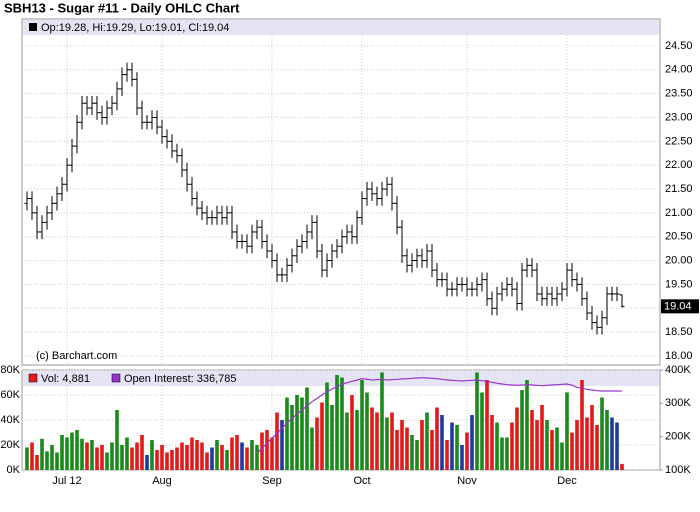 The width and height of the screenshot is (700, 512). I want to click on x-tick-label: Oct, so click(361, 481).